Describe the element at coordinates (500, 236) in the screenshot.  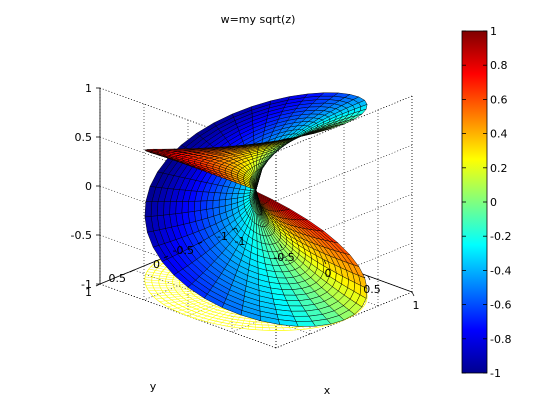
I see `colorbar-tick-label: -0.2` at that location.